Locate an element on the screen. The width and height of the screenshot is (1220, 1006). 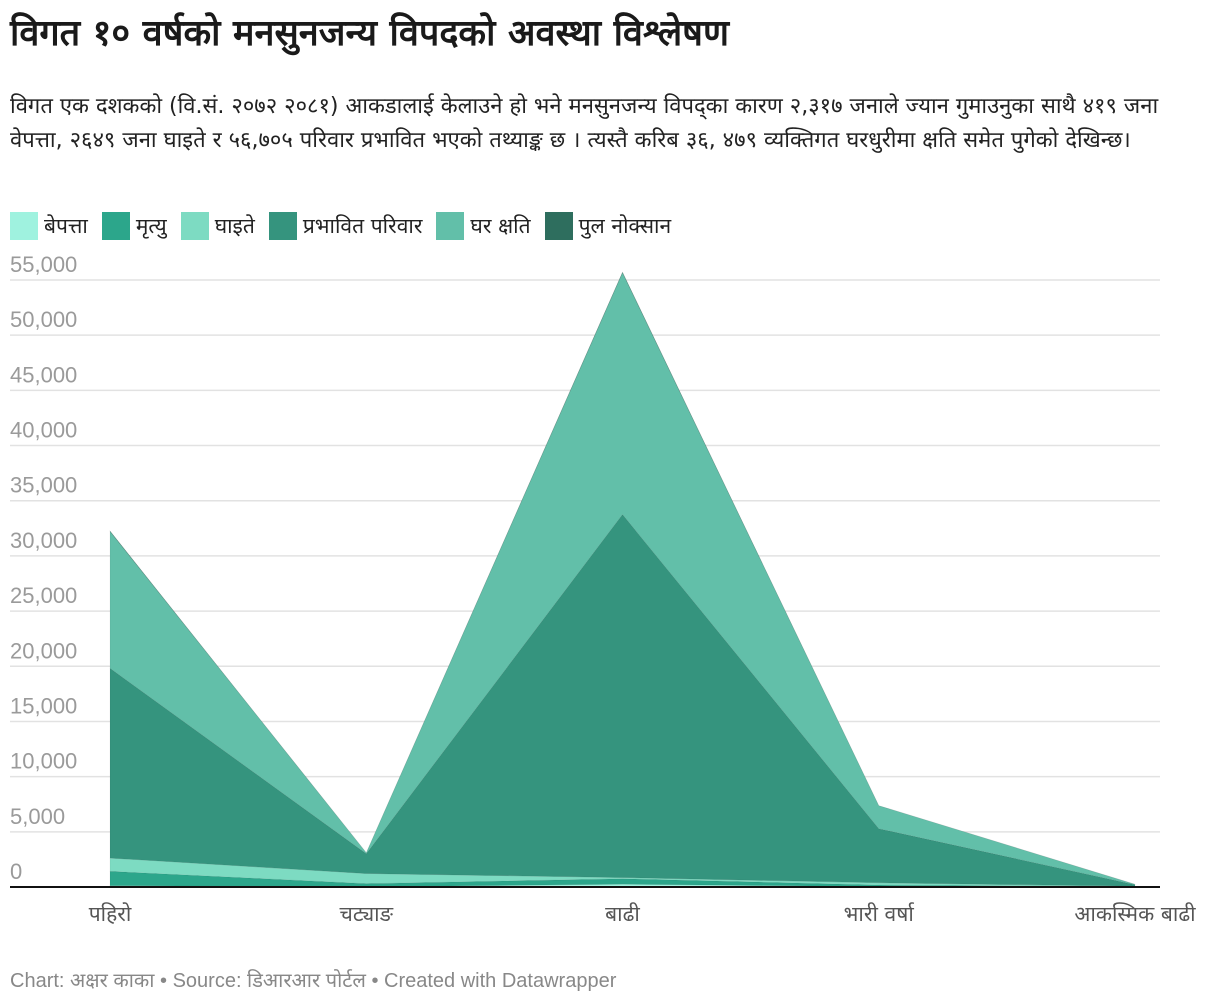
x-tick-label: चट्याङ is located at coordinates (367, 914).